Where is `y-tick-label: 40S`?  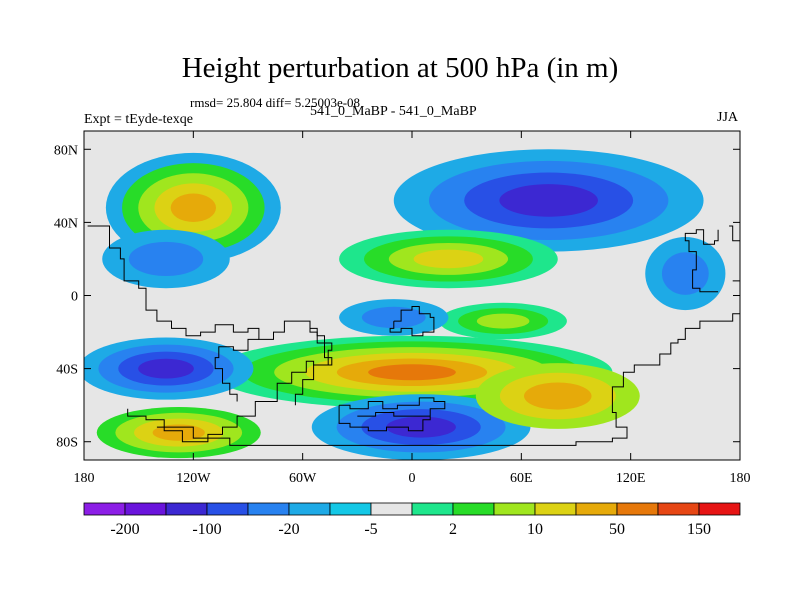 y-tick-label: 40S is located at coordinates (67, 370).